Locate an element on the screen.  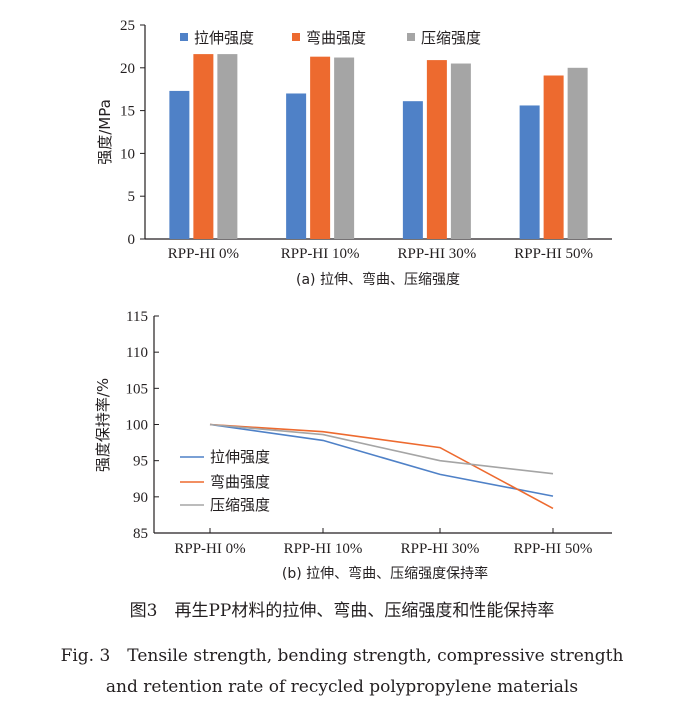
line-x-tick-label: RPP-HI 10% is located at coordinates (323, 549).